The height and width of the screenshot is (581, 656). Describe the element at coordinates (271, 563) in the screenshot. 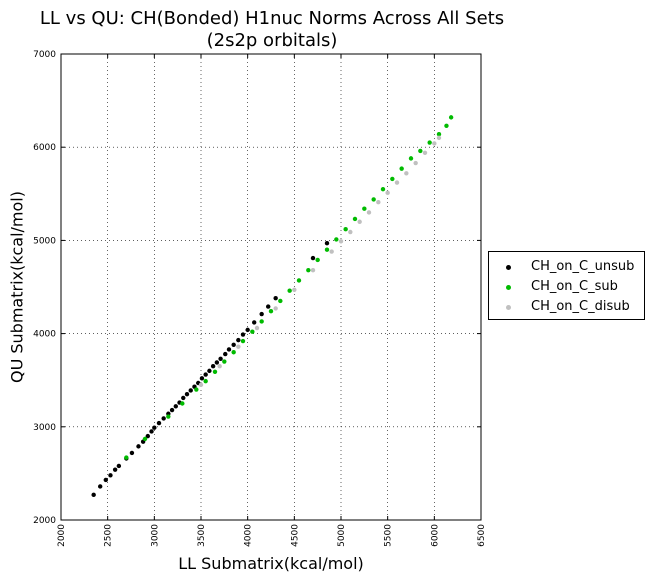

I see `x-axis-label: LL Submatrix(kcal/mol)` at that location.